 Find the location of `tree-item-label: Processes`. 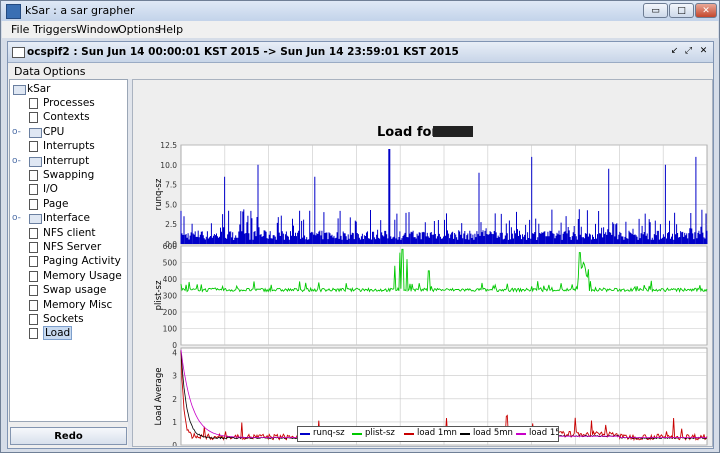

tree-item-label: Processes is located at coordinates (69, 103).